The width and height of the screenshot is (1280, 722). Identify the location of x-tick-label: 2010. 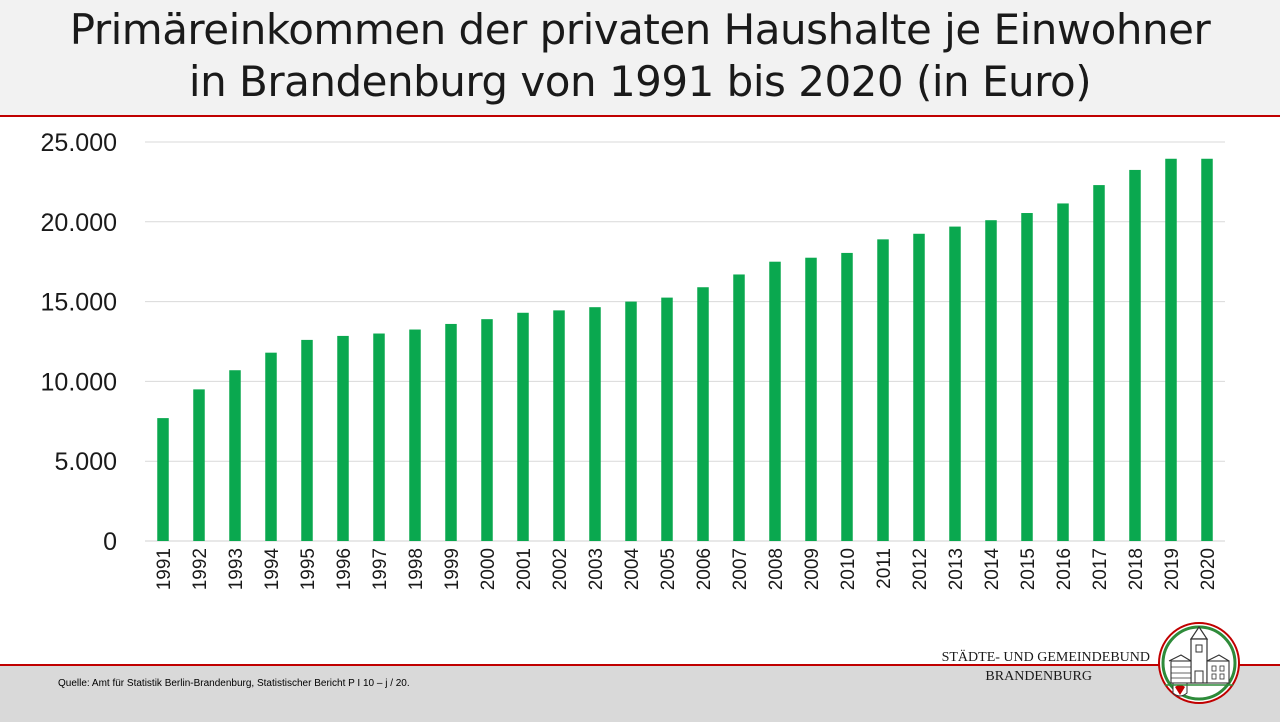
(848, 569).